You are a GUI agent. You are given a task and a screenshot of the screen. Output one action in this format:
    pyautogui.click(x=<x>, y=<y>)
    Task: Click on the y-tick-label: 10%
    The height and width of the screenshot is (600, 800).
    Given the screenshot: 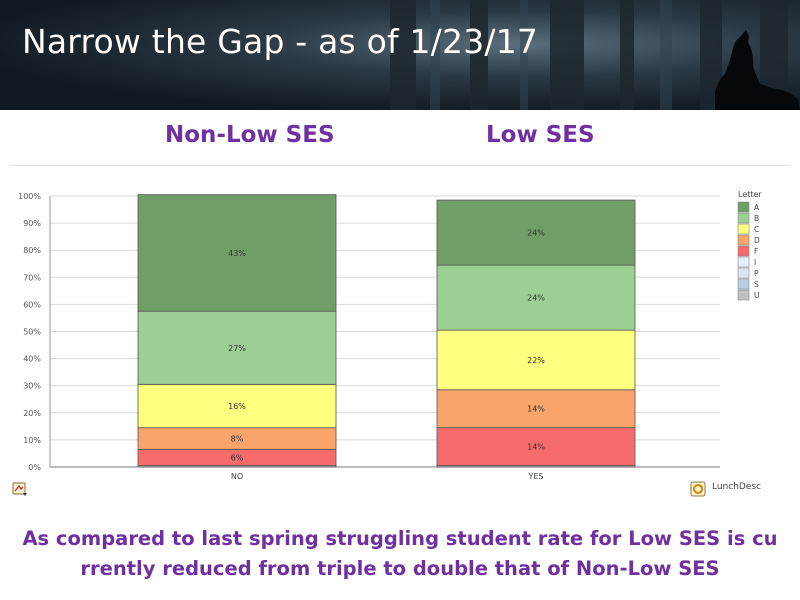 What is the action you would take?
    pyautogui.click(x=32, y=440)
    